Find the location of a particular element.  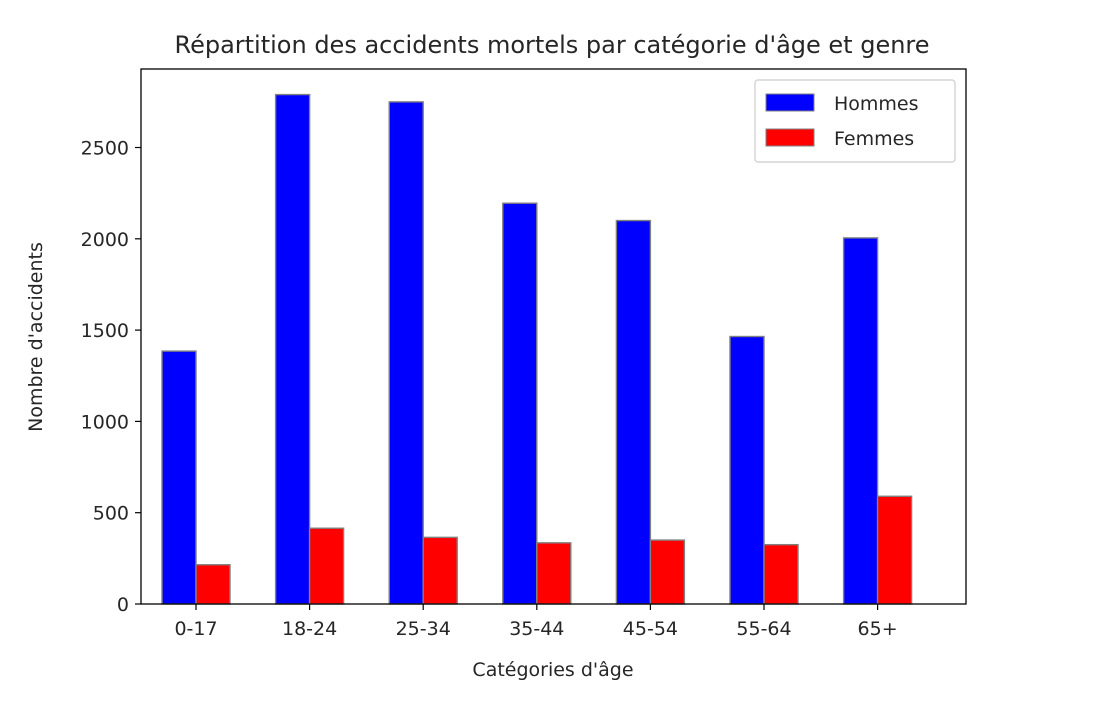

x-tick-label: 18-24 is located at coordinates (309, 629).